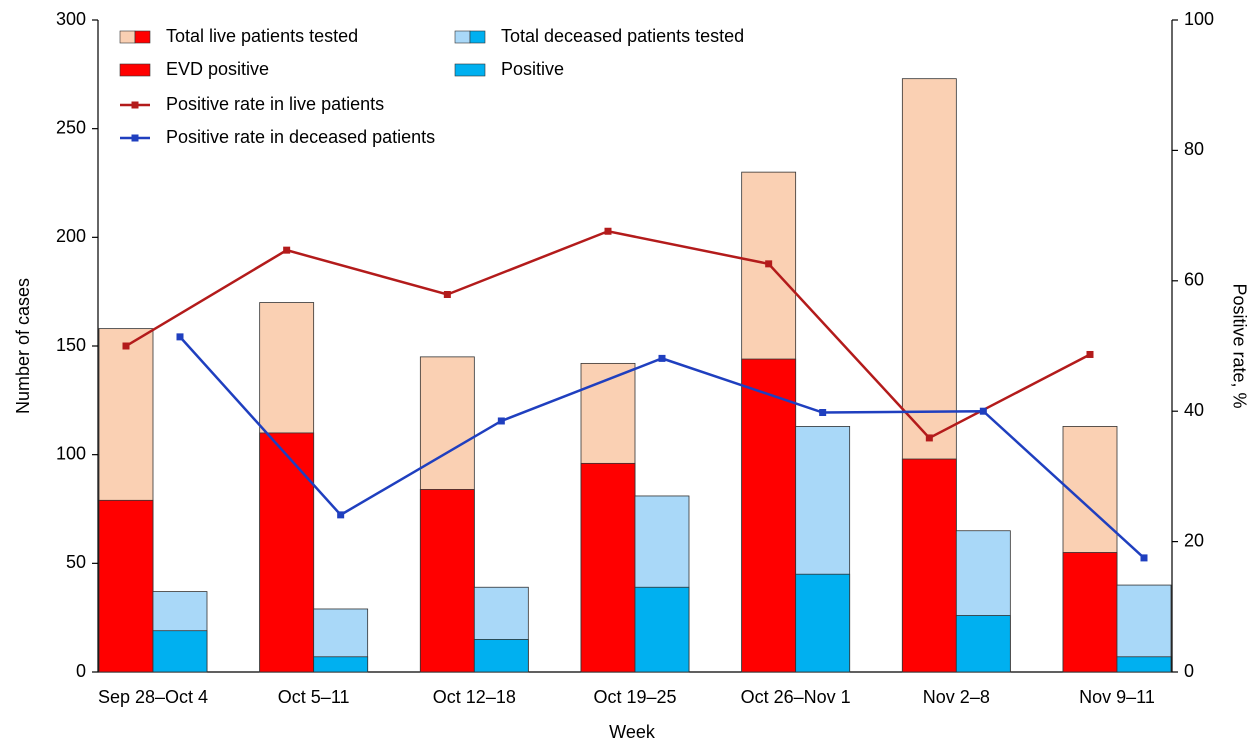  Describe the element at coordinates (532, 69) in the screenshot. I see `legend-label: Positive` at that location.